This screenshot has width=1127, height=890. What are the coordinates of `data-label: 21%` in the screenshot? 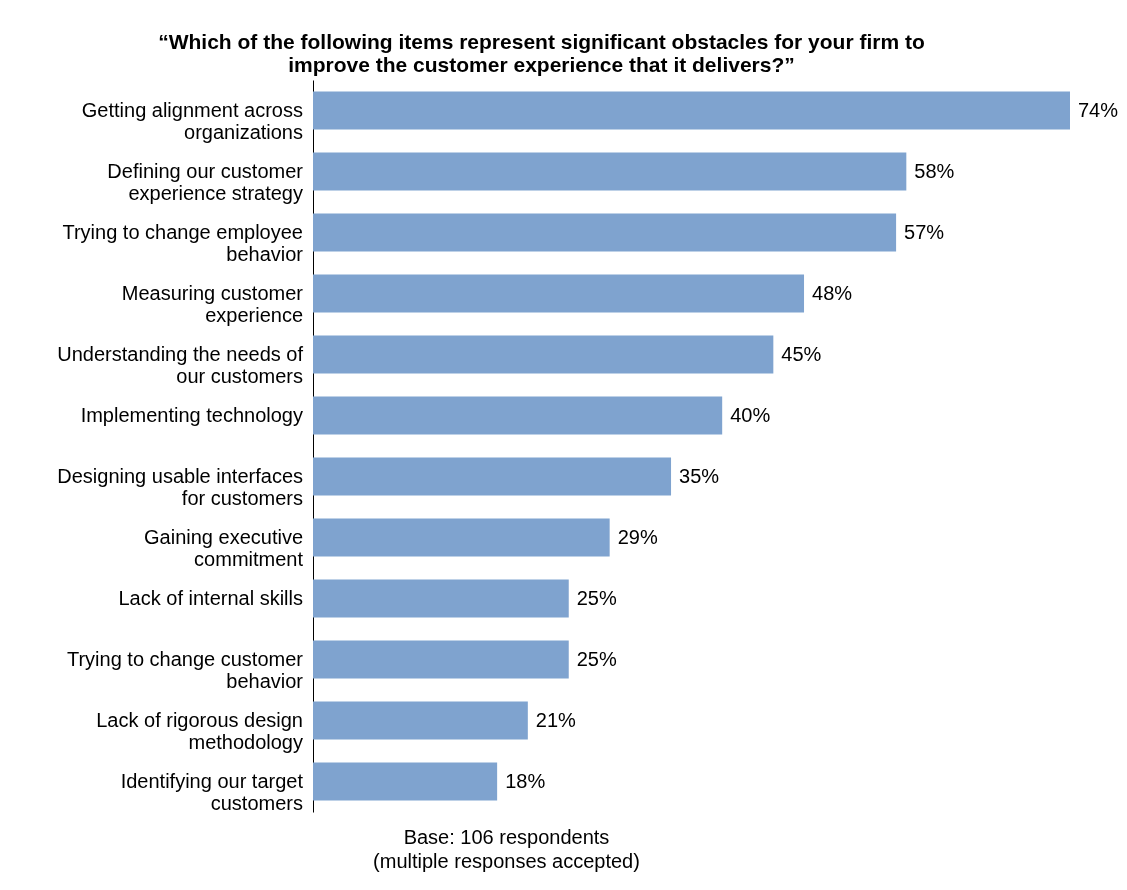 It's located at (556, 719).